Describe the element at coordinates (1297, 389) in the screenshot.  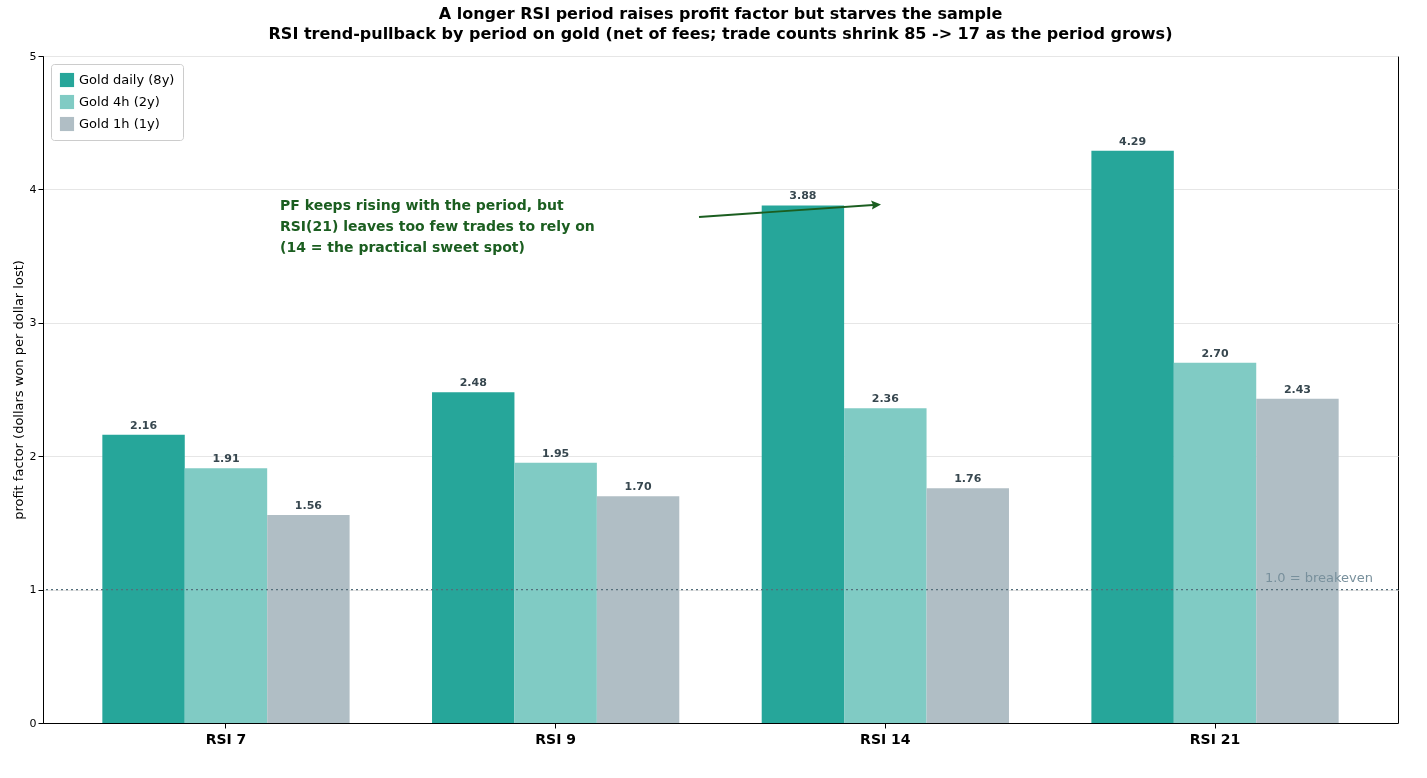
I see `data-label: 2.43` at that location.